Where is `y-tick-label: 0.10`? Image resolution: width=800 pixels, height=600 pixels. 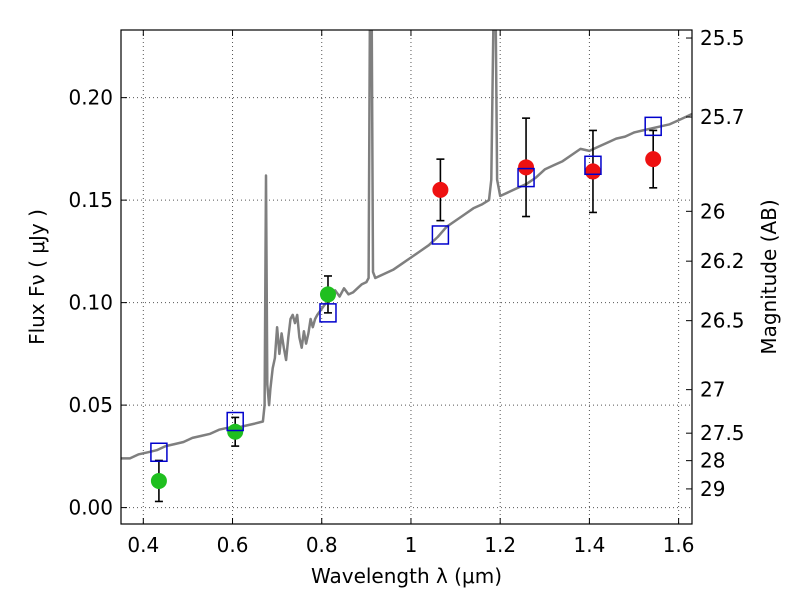 y-tick-label: 0.10 is located at coordinates (90, 303).